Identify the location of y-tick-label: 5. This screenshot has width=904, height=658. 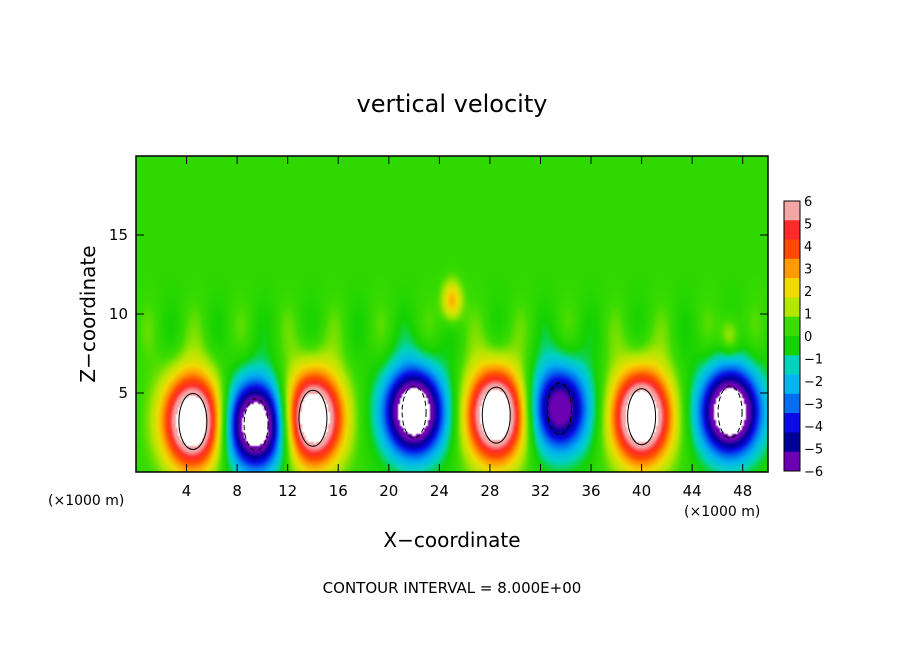
(123, 393).